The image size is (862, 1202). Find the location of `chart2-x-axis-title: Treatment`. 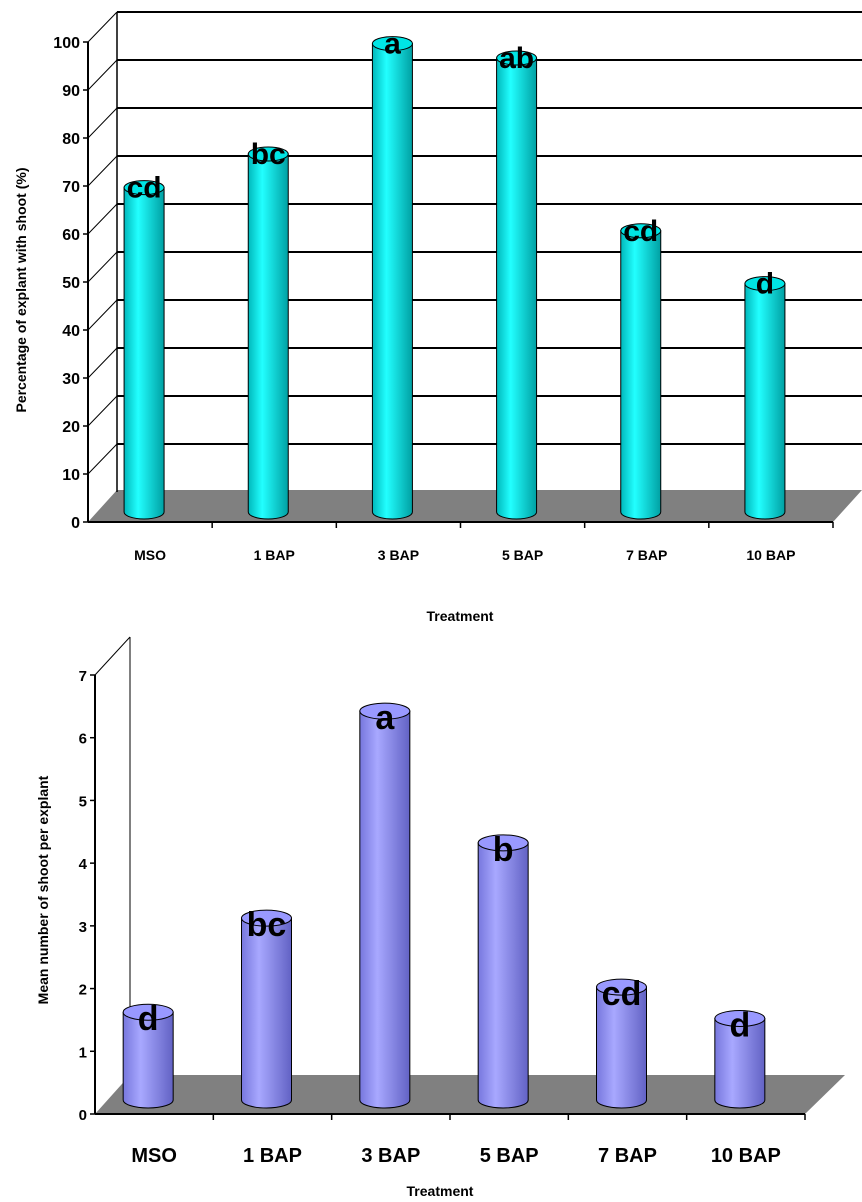

chart2-x-axis-title: Treatment is located at coordinates (440, 1191).